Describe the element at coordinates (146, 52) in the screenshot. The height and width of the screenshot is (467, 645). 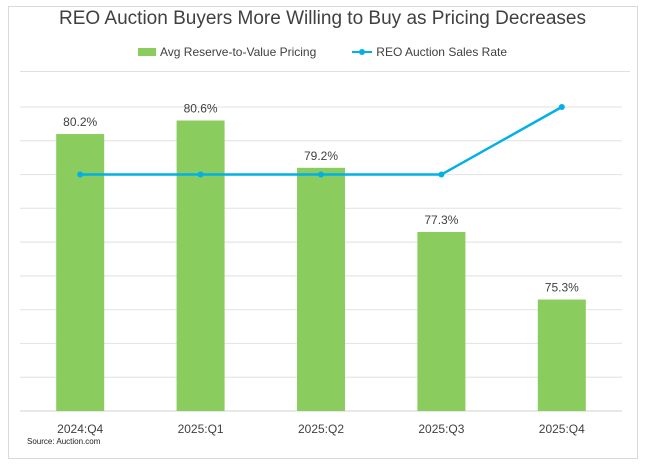
I see `legend-bar-swatch-icon` at that location.